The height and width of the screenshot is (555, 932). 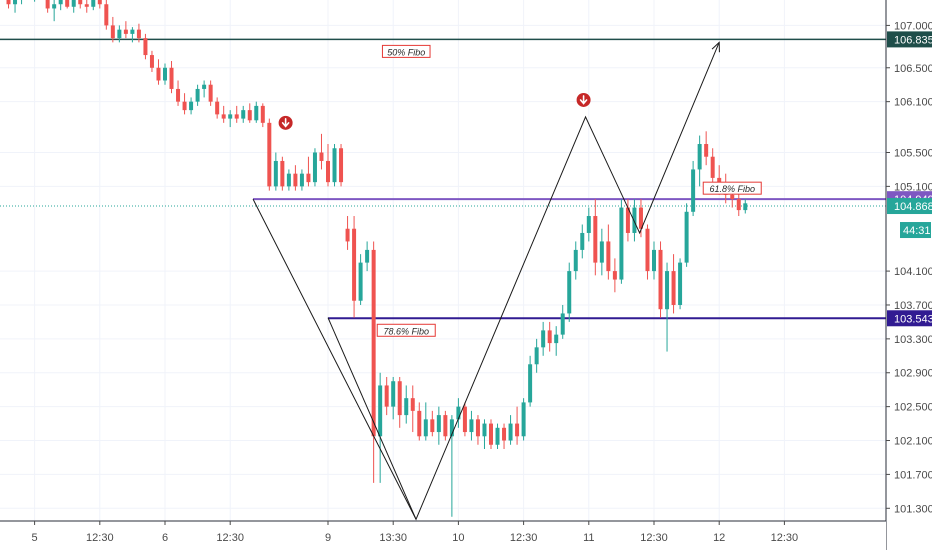 I want to click on fibo-label-box, so click(x=406, y=51).